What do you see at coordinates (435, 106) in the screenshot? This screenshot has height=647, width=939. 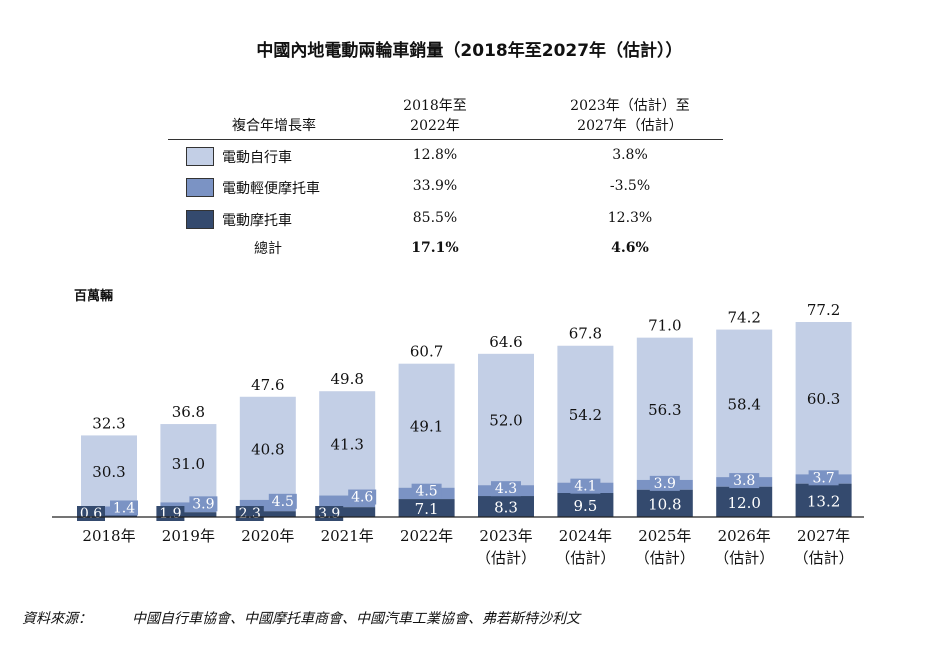 I see `cagr-col1-line1: 2018年至` at bounding box center [435, 106].